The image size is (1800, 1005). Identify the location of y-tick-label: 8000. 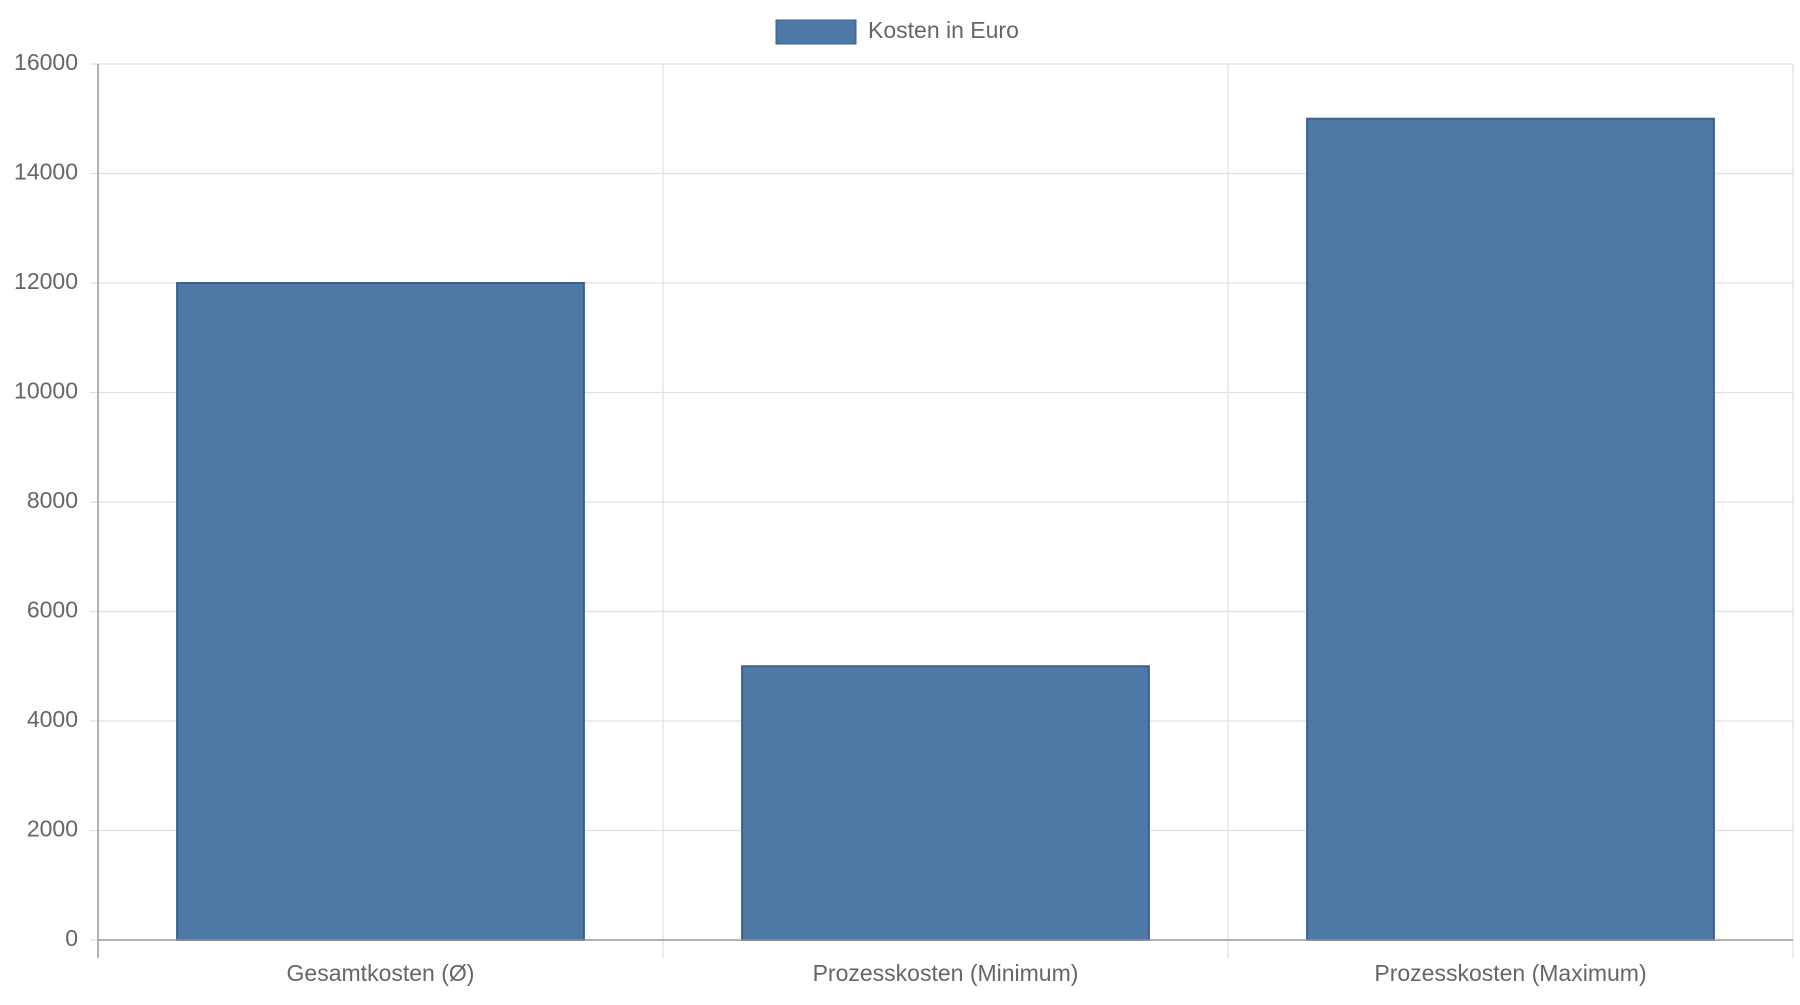
(52, 500).